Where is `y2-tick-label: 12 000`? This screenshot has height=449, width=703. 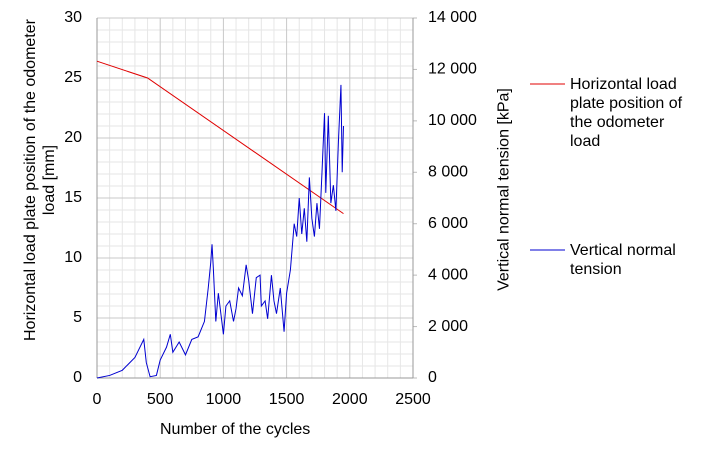
y2-tick-label: 12 000 is located at coordinates (452, 69).